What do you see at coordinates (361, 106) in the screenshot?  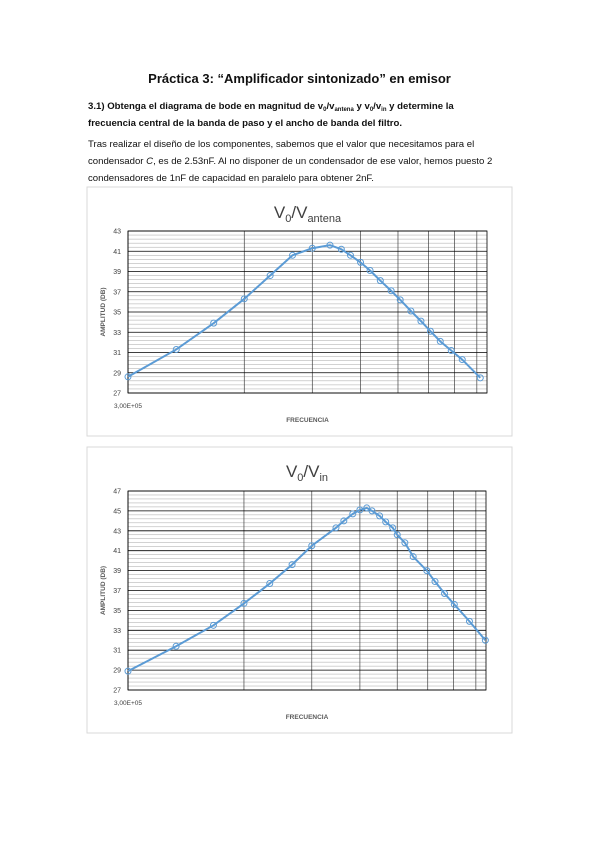 I see `text-run: y v` at bounding box center [361, 106].